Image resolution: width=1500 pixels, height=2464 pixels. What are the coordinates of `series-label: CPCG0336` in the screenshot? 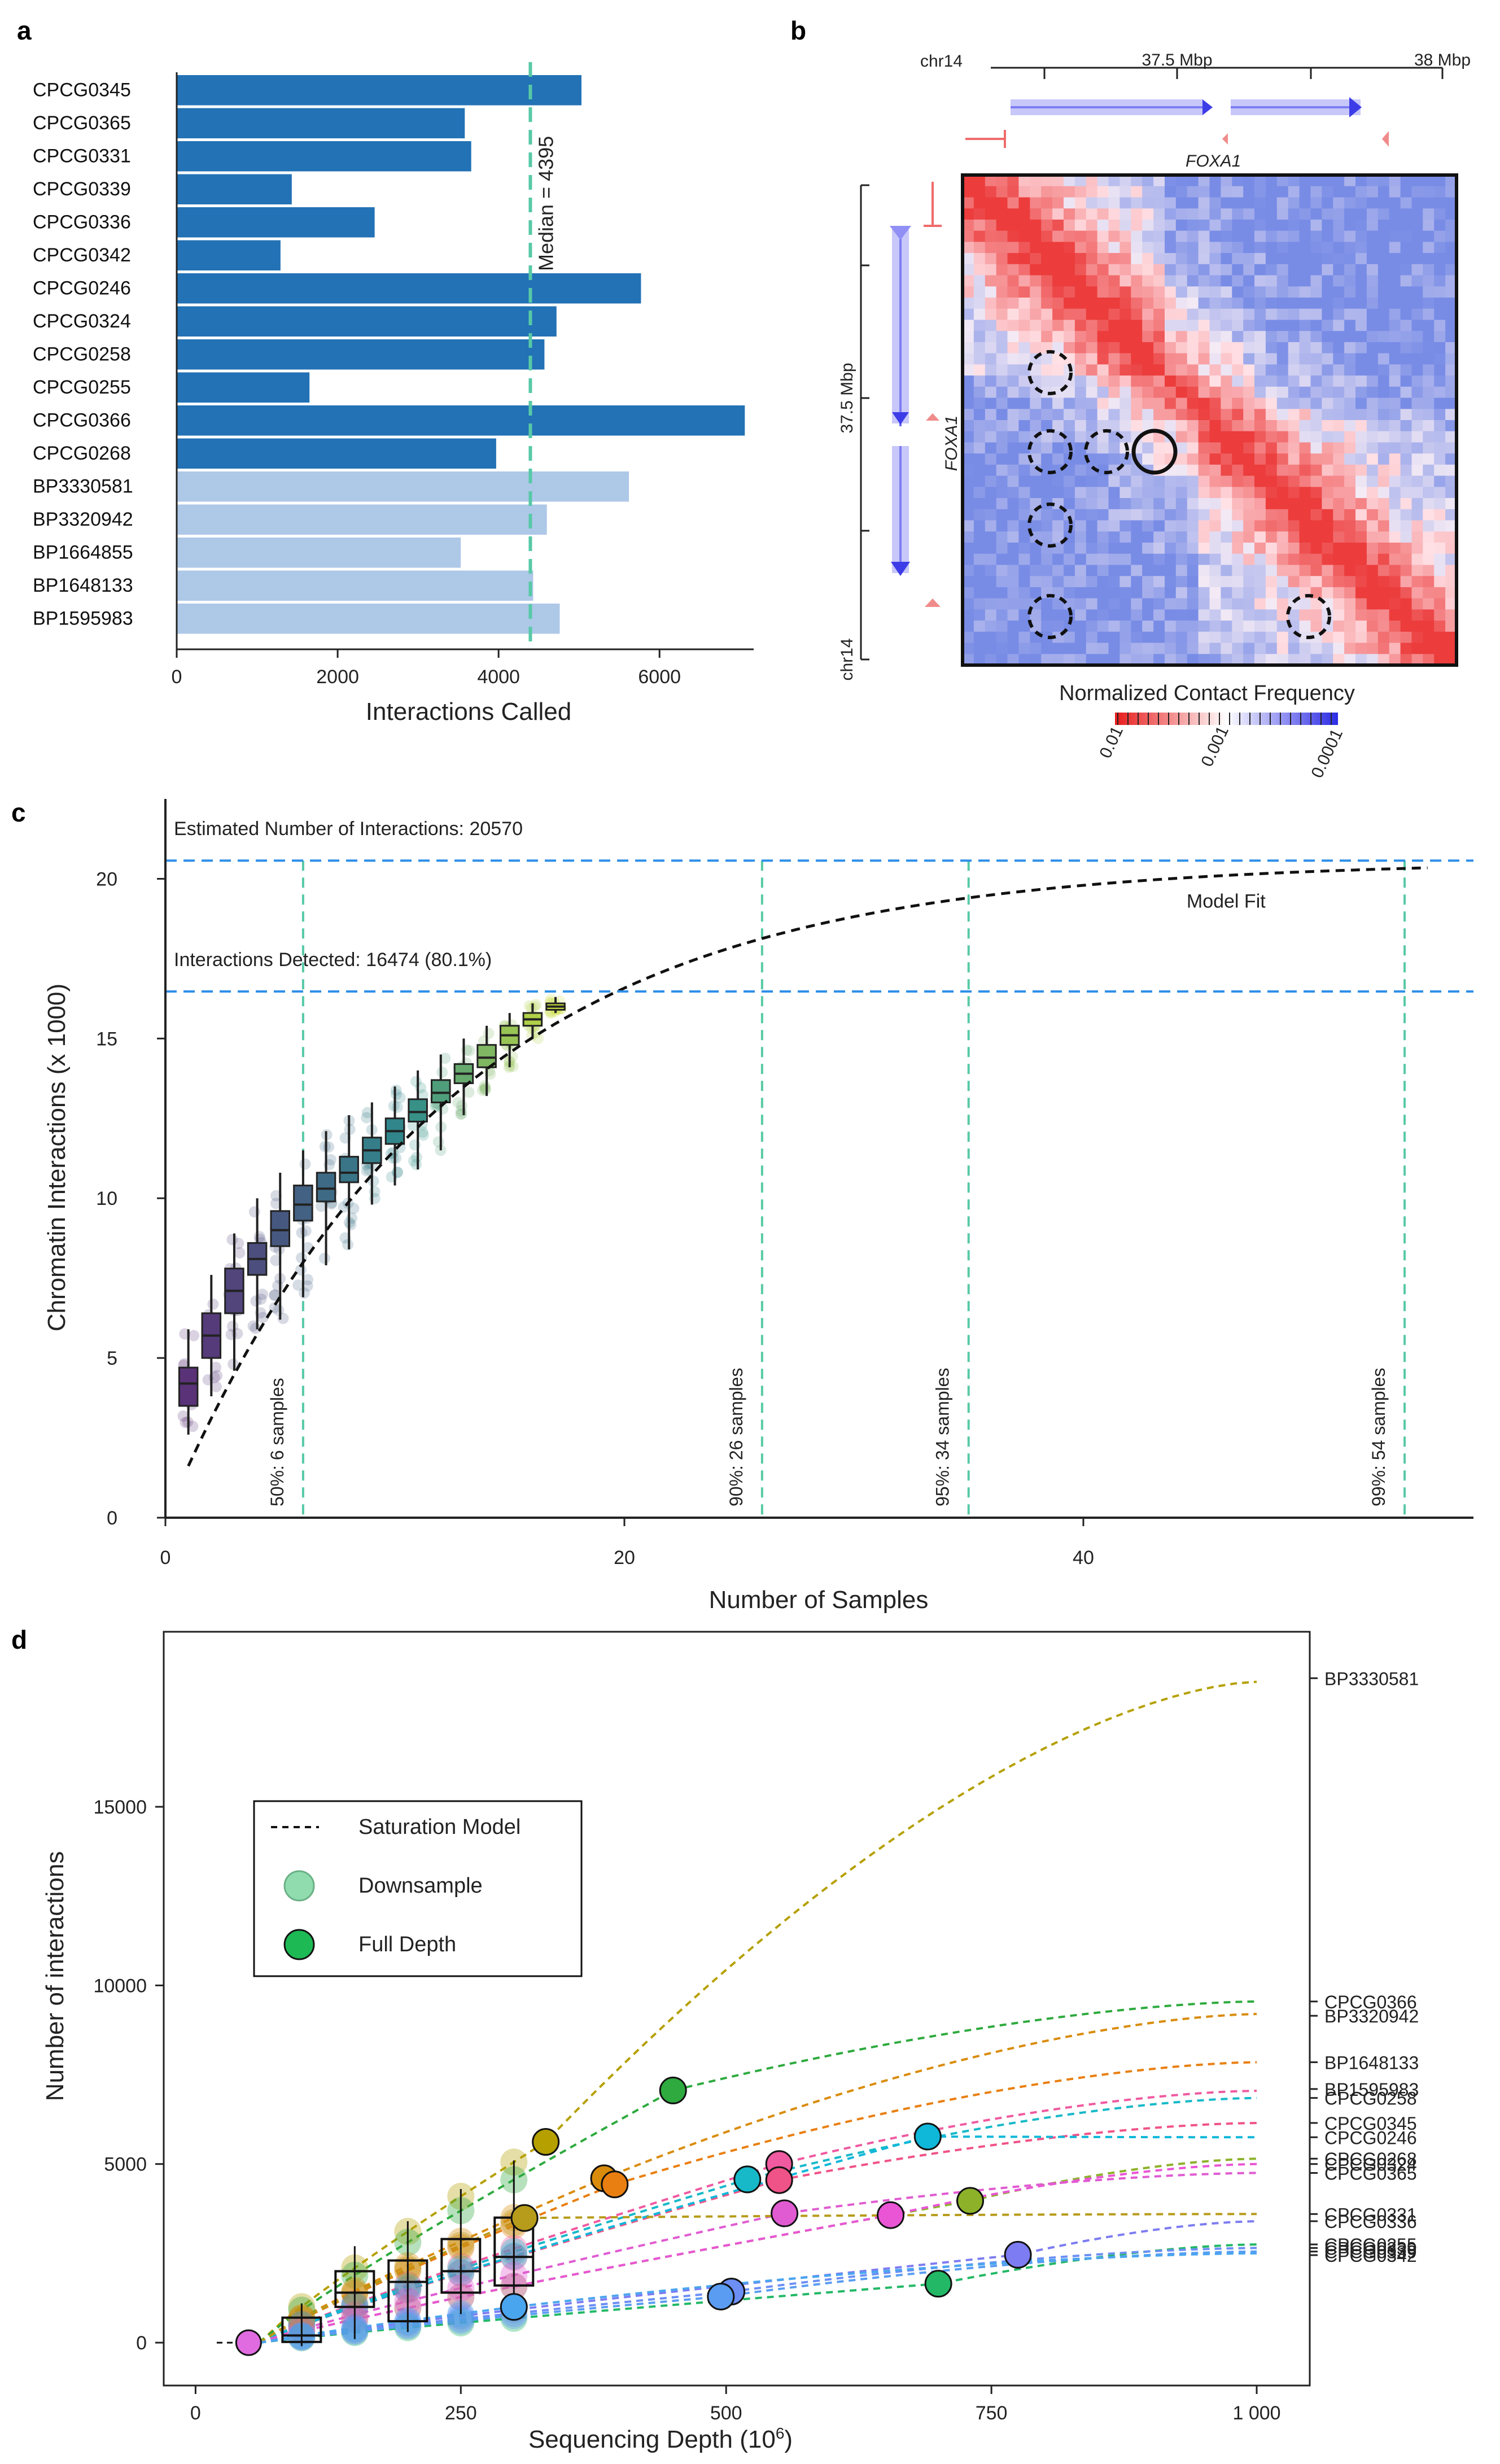 It's located at (1371, 2222).